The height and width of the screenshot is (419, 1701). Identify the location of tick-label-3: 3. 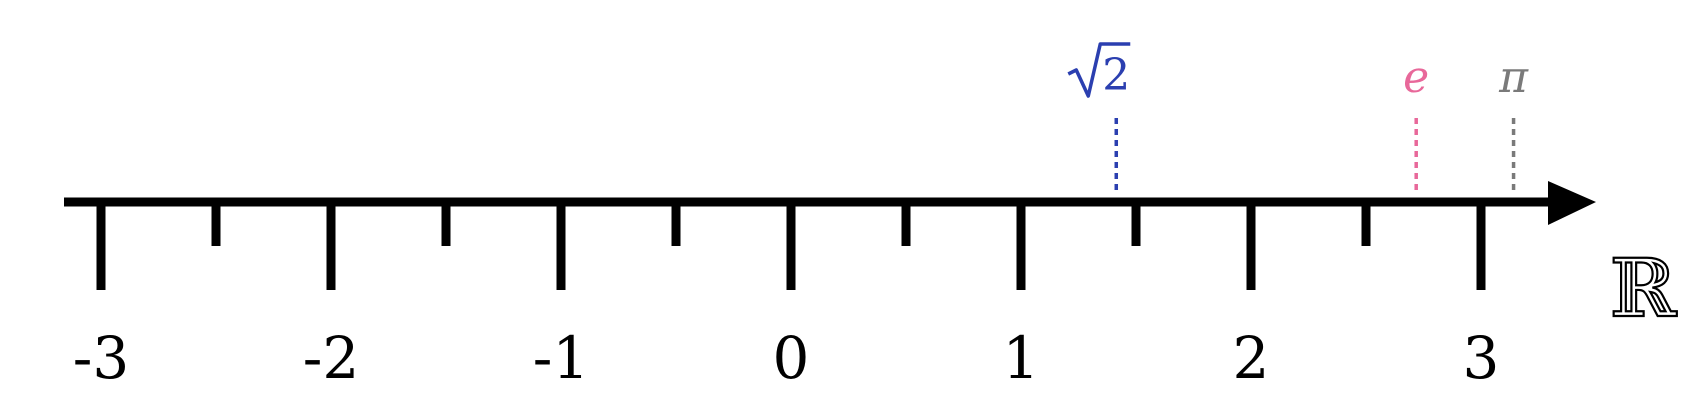
(1481, 358).